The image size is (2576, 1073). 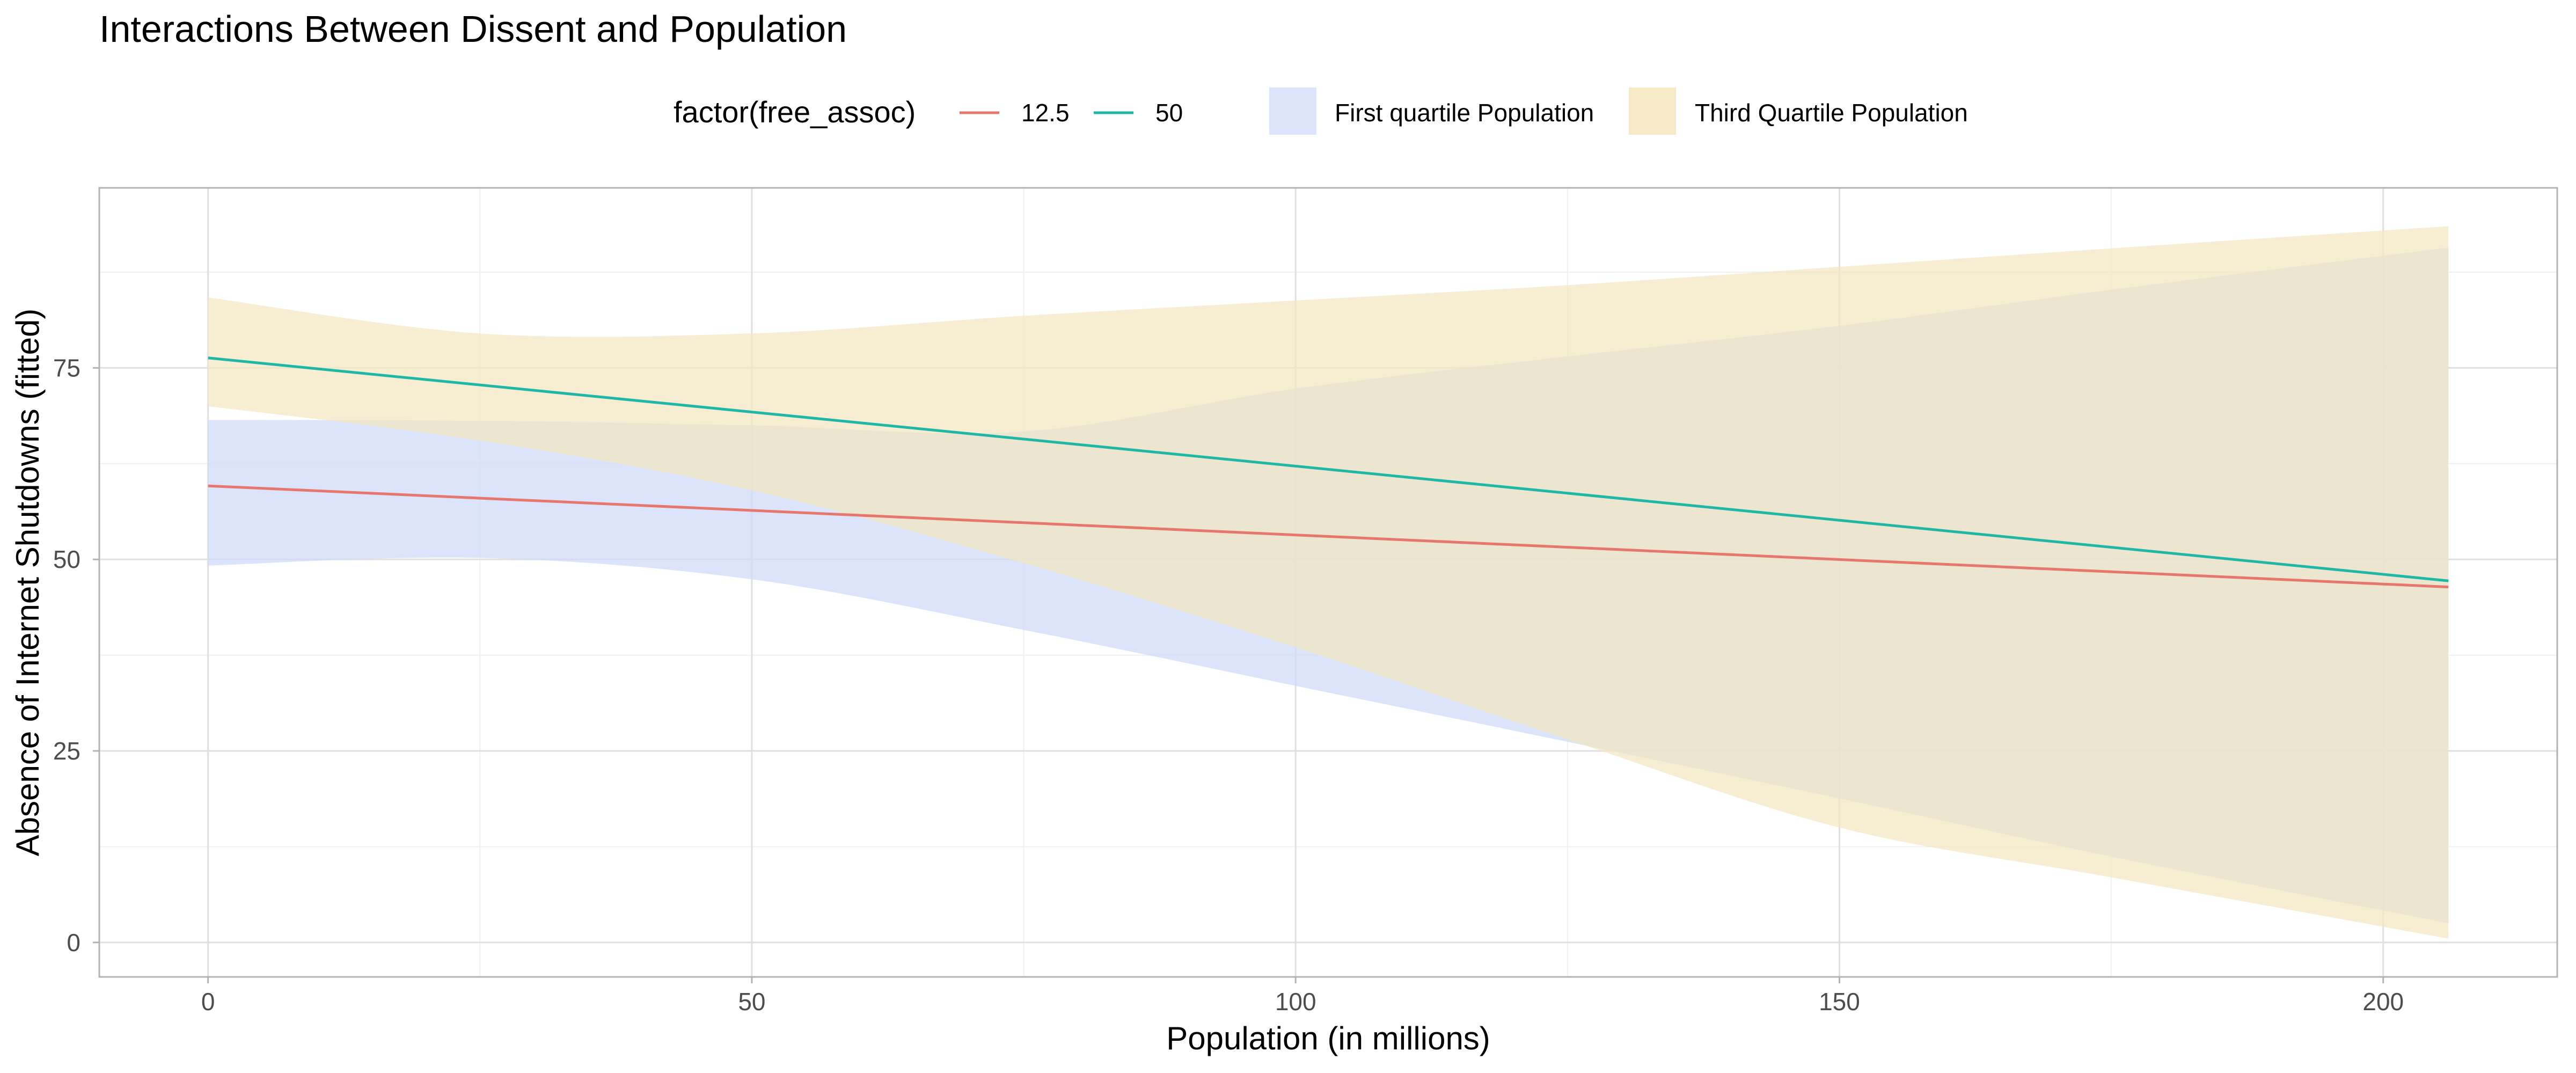 What do you see at coordinates (66, 368) in the screenshot?
I see `y-tick-label: 75` at bounding box center [66, 368].